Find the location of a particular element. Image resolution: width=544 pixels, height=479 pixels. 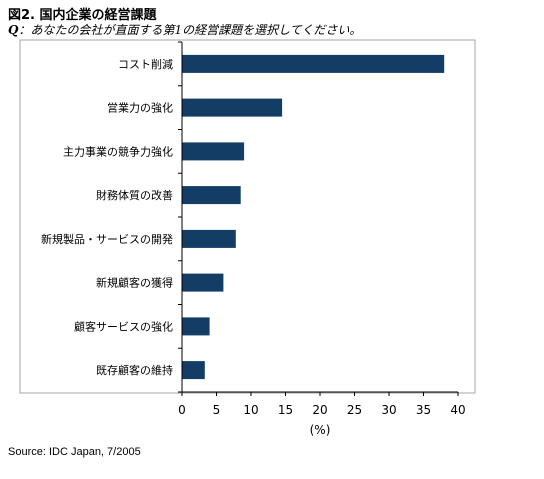

x-tick-label: 0 is located at coordinates (182, 410).